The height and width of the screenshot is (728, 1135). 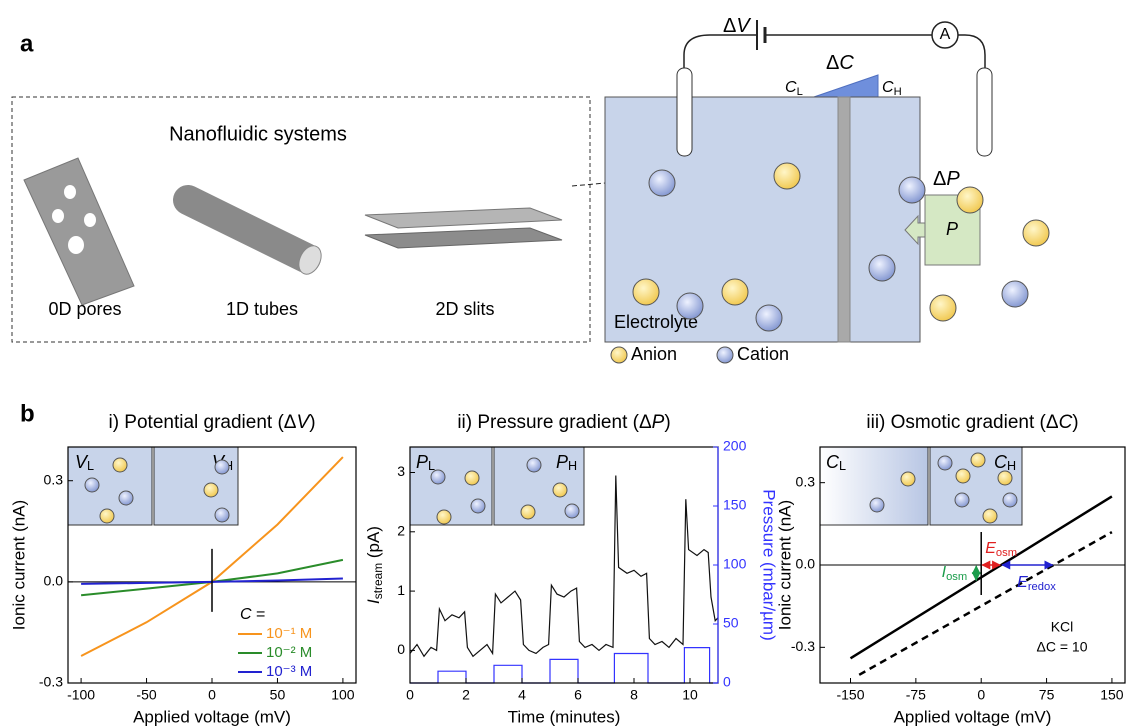 I want to click on x-tick-label: 2, so click(x=466, y=695).